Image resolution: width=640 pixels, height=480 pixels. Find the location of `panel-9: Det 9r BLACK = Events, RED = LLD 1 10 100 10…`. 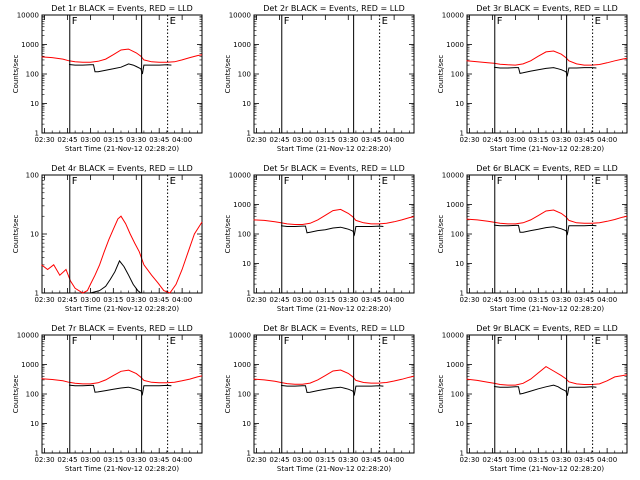

panel-9: Det 9r BLACK = Events, RED = LLD 1 10 100 10… is located at coordinates (532, 398).